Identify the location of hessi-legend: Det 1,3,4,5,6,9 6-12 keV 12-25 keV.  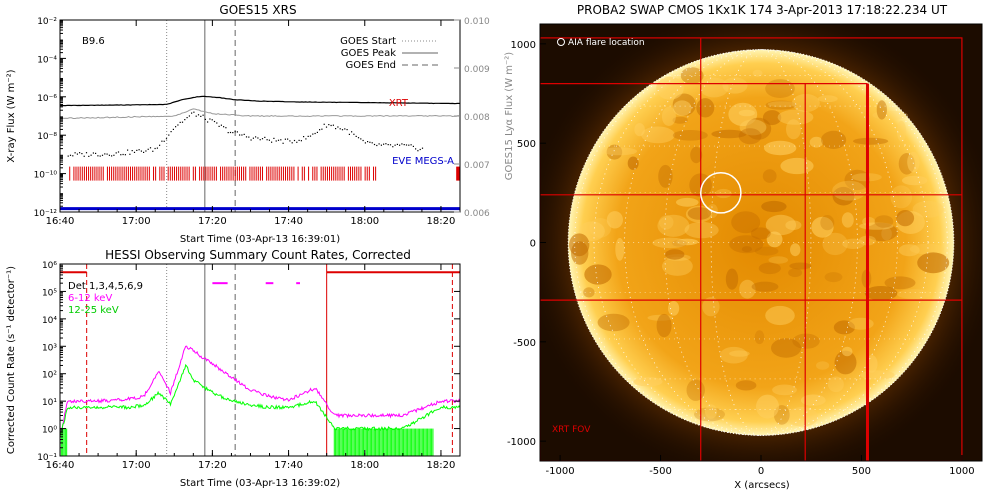
(105, 298).